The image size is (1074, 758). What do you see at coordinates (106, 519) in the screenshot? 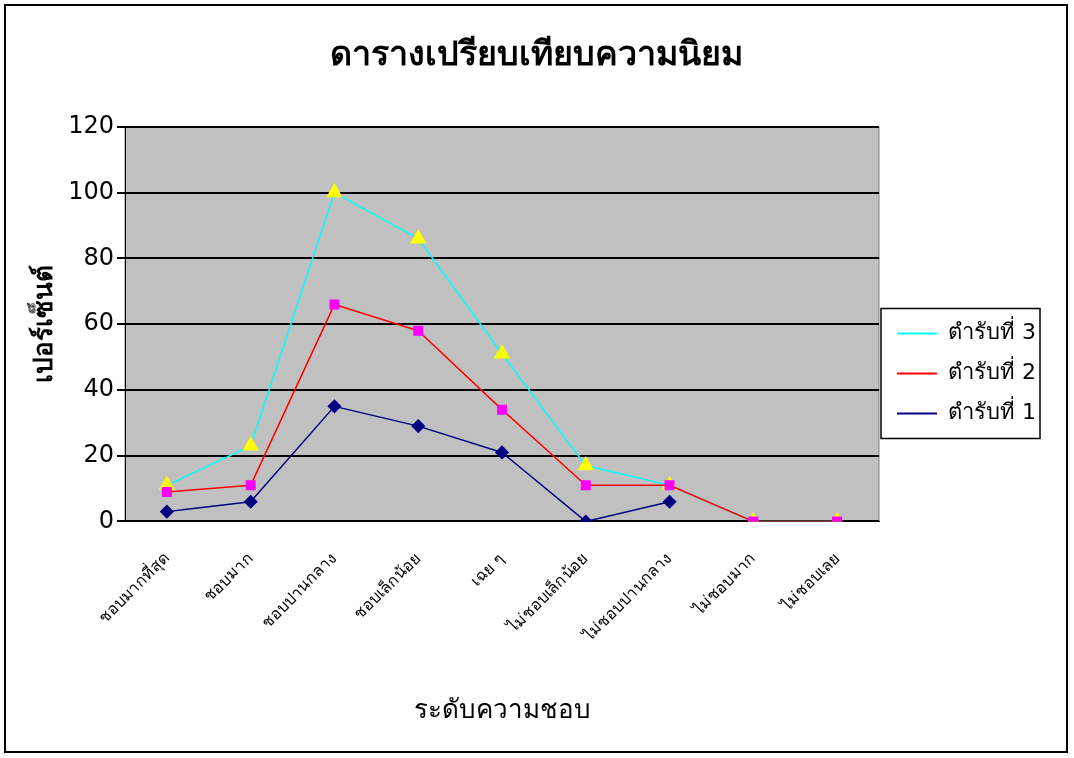
I see `y-tick-label: 0` at bounding box center [106, 519].